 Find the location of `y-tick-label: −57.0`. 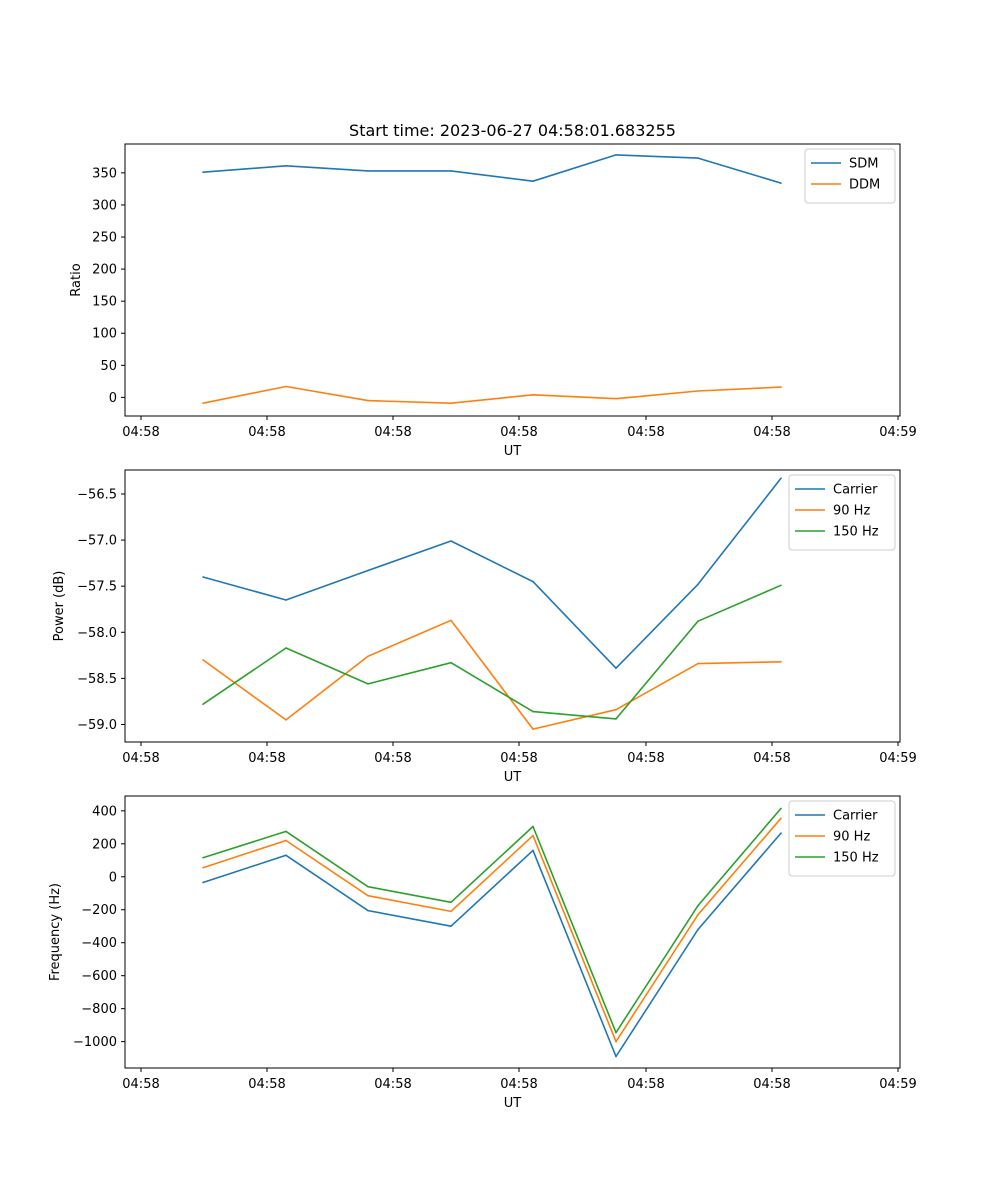

y-tick-label: −57.0 is located at coordinates (97, 541).